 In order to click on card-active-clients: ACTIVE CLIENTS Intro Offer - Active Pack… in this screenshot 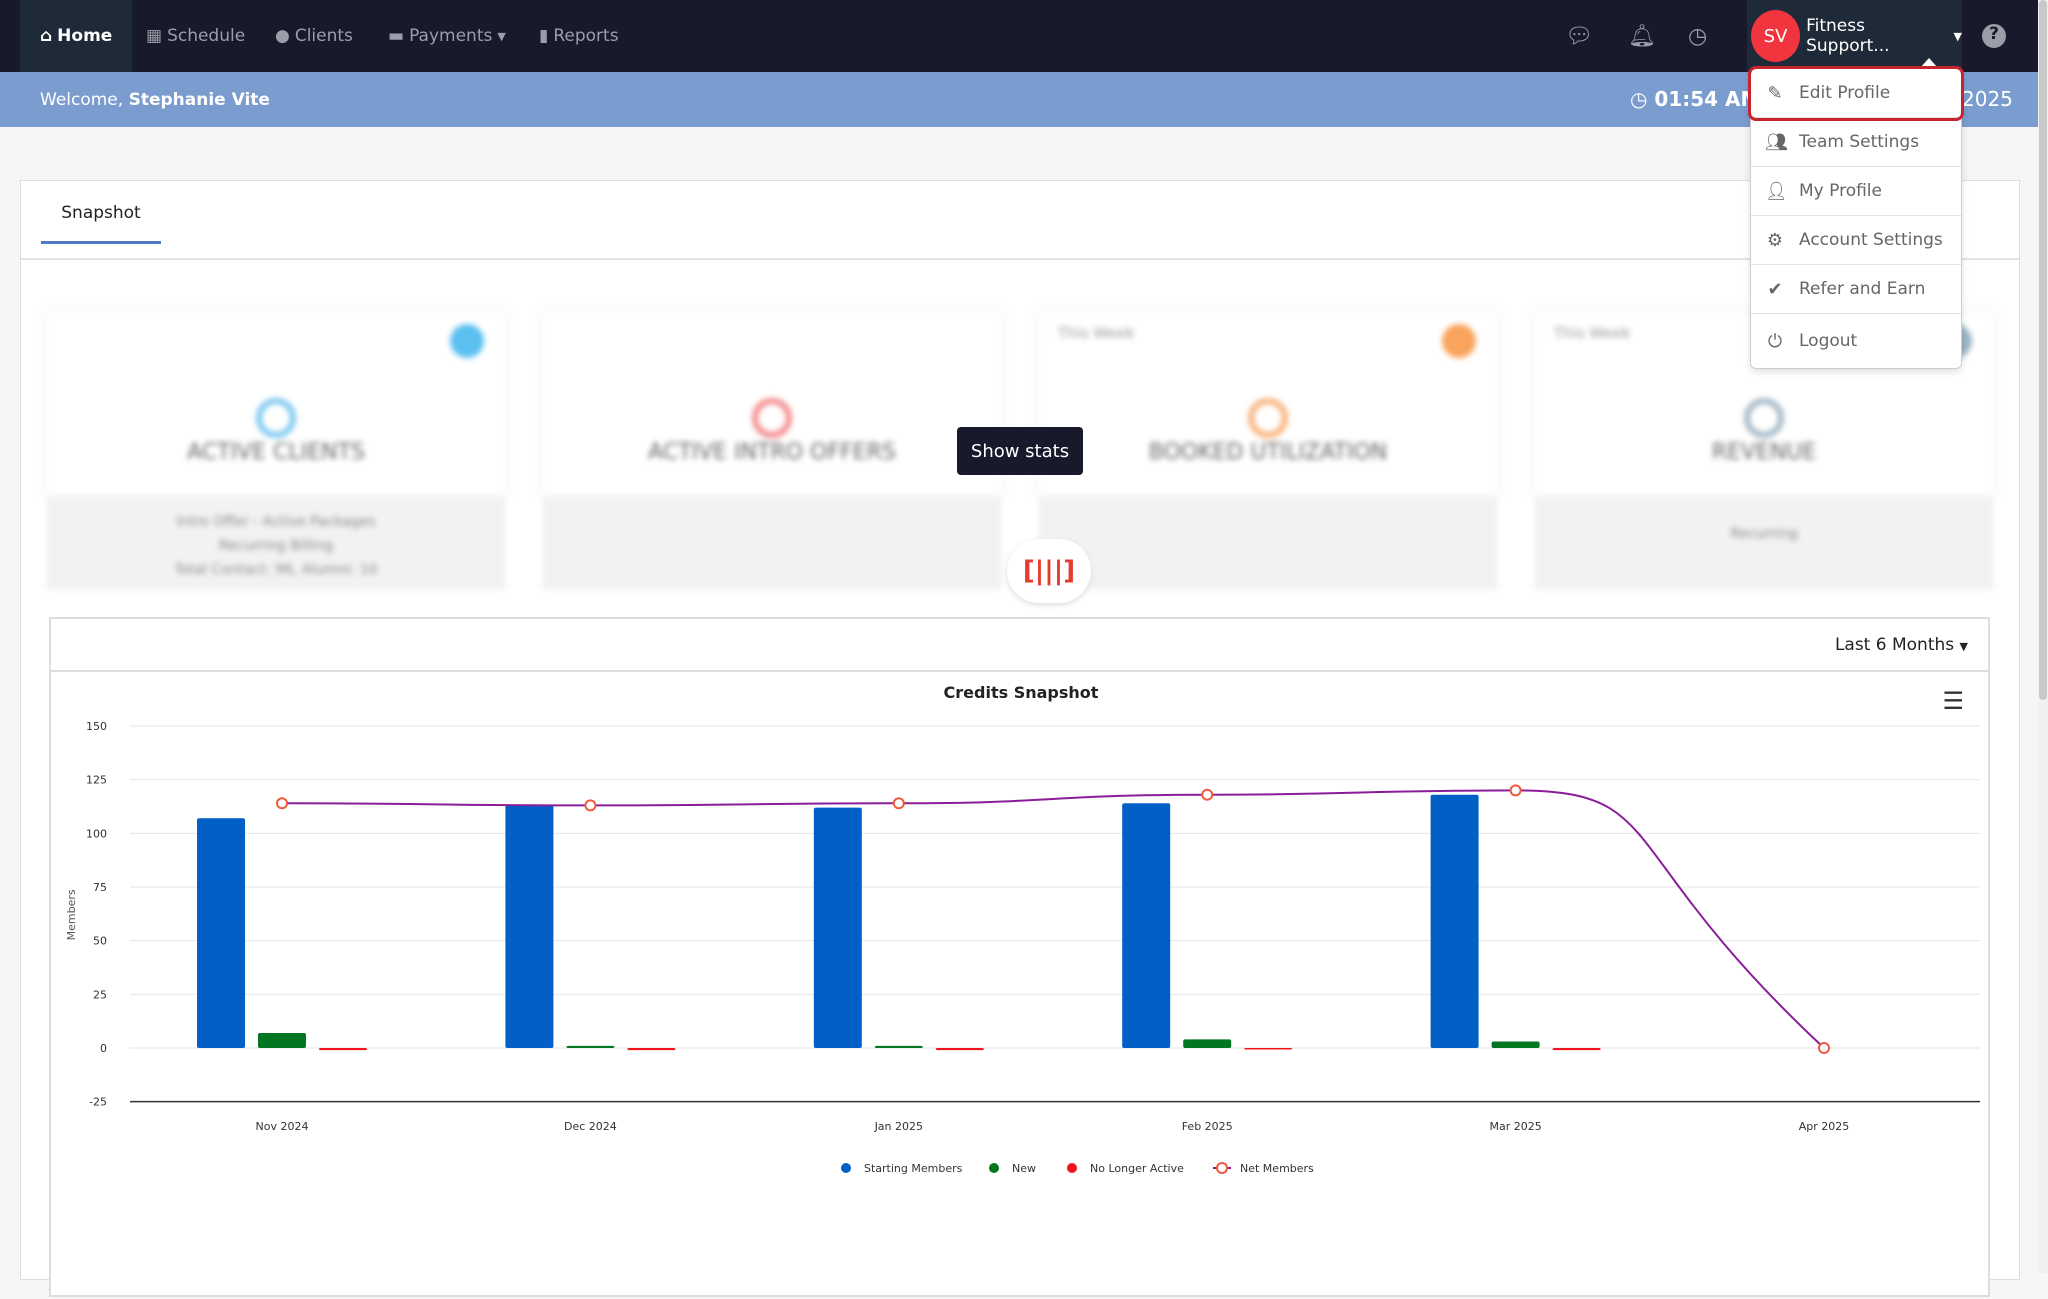, I will do `click(276, 450)`.